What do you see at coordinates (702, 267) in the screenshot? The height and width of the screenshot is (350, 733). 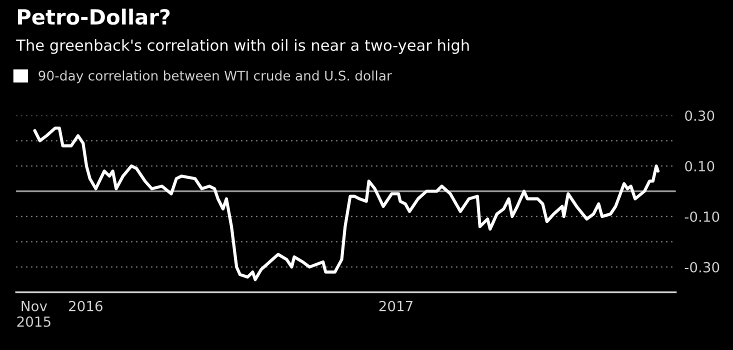 I see `y-tick-label: -0.30` at bounding box center [702, 267].